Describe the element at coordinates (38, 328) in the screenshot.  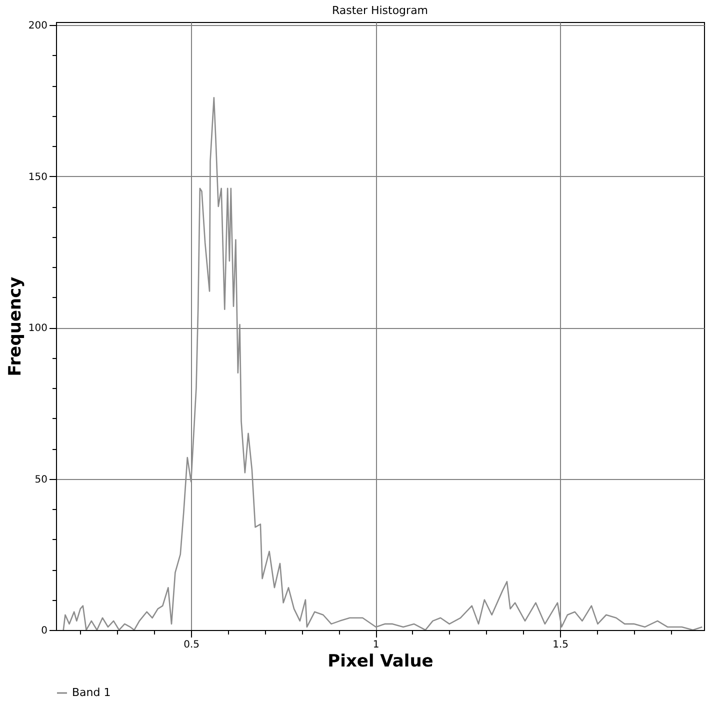
I see `y-tick-label: 100` at that location.